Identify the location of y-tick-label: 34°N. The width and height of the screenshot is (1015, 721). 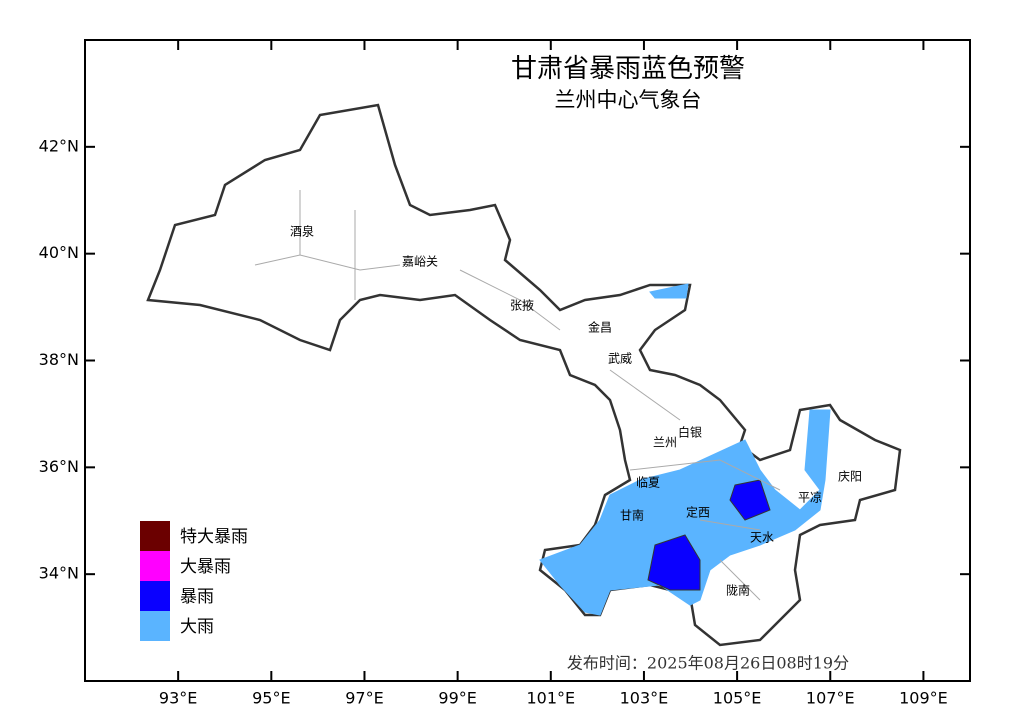
(59, 573).